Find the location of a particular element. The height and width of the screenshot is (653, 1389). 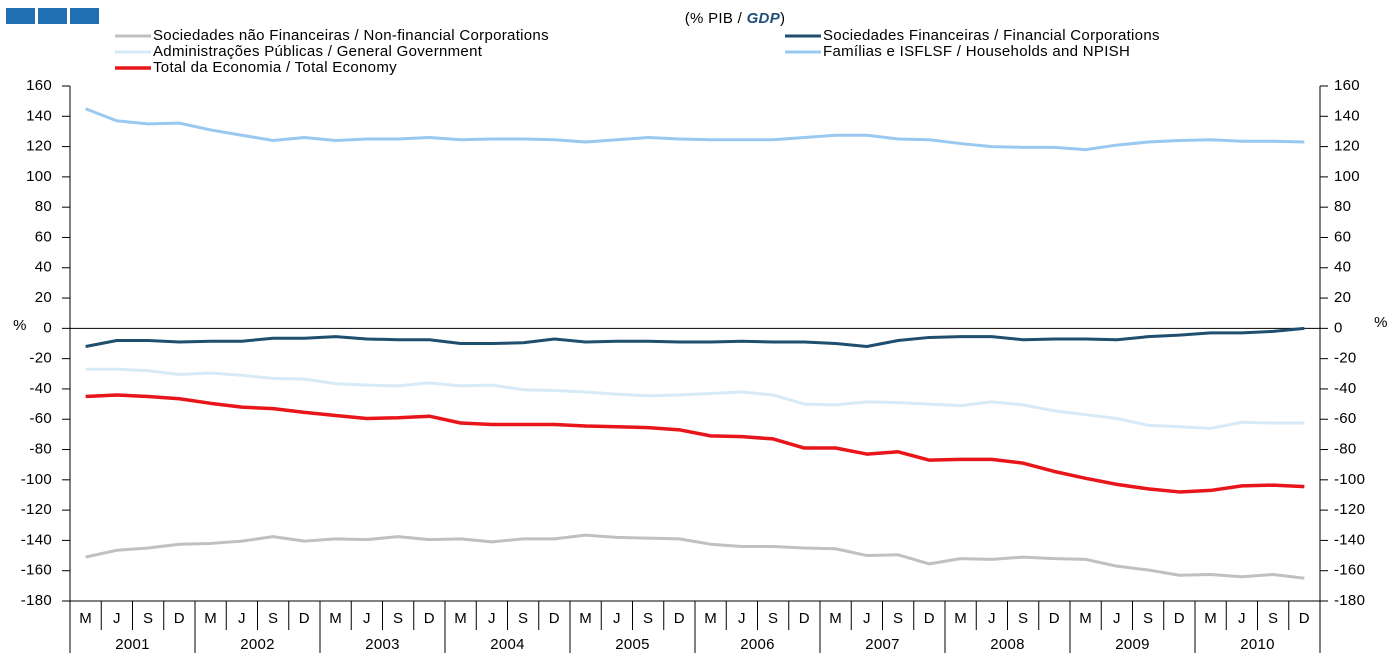

subtitle-part: (% PIB / is located at coordinates (716, 18).